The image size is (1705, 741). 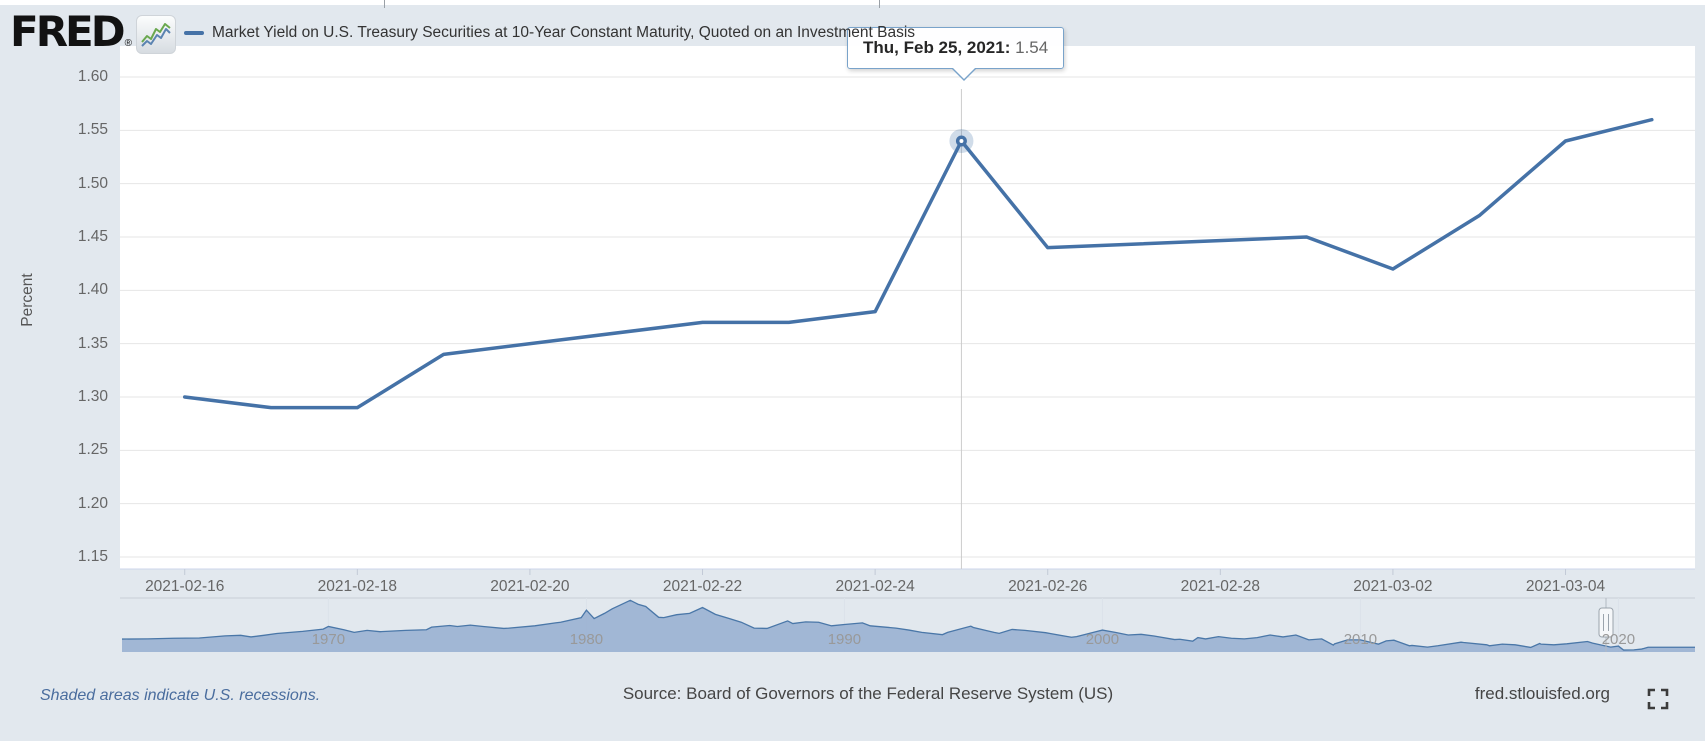 I want to click on fullscreen-button, so click(x=1659, y=700).